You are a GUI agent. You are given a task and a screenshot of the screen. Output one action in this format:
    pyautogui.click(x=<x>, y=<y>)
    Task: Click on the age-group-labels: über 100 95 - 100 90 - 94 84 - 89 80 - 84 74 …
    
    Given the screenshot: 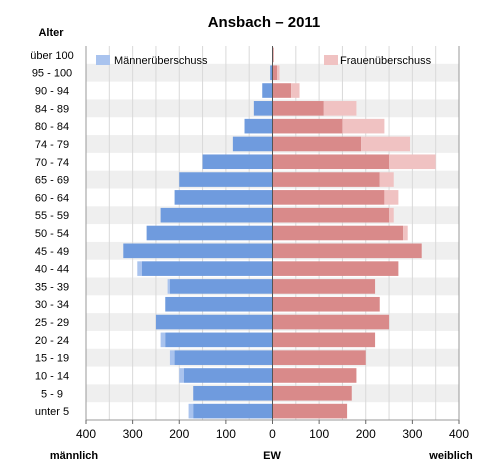 What is the action you would take?
    pyautogui.click(x=51, y=234)
    